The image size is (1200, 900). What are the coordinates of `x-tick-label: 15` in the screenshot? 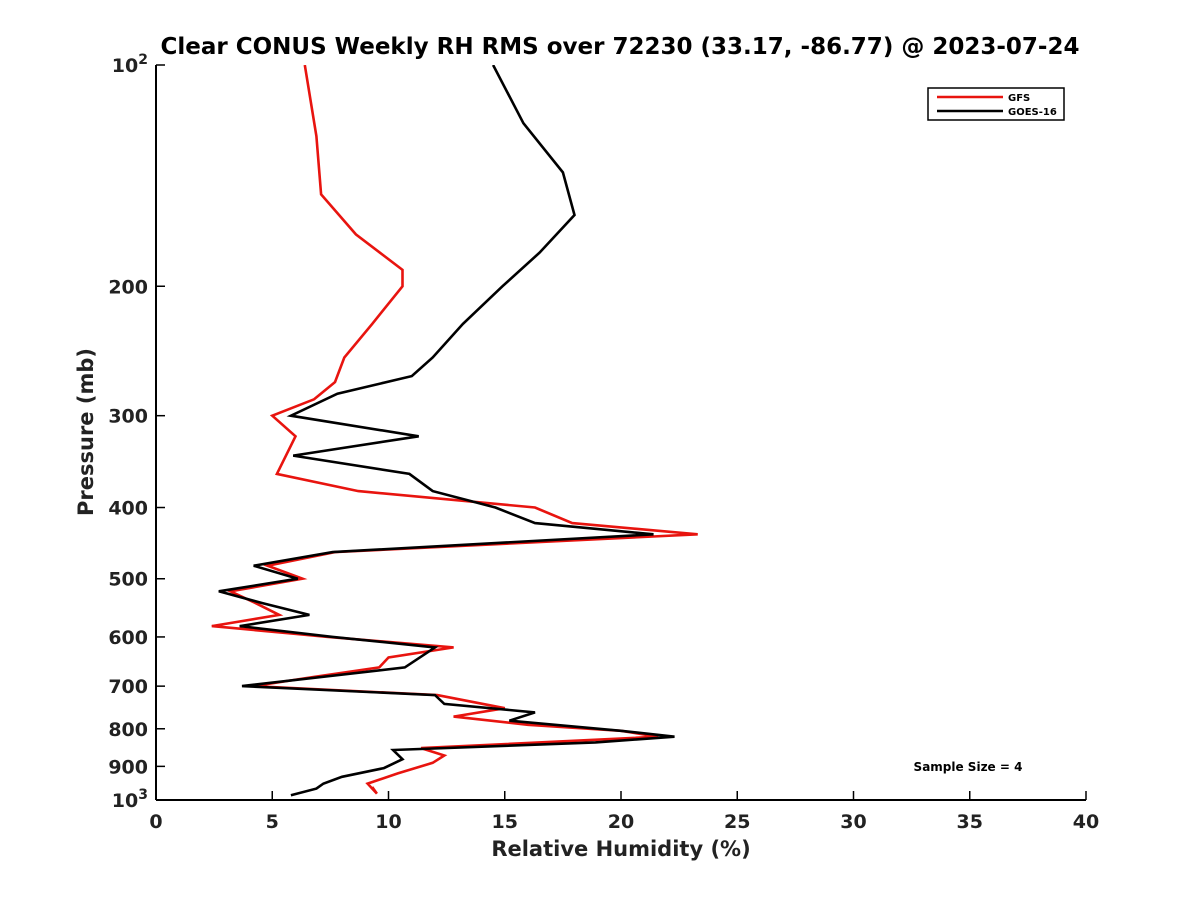 It's located at (505, 822).